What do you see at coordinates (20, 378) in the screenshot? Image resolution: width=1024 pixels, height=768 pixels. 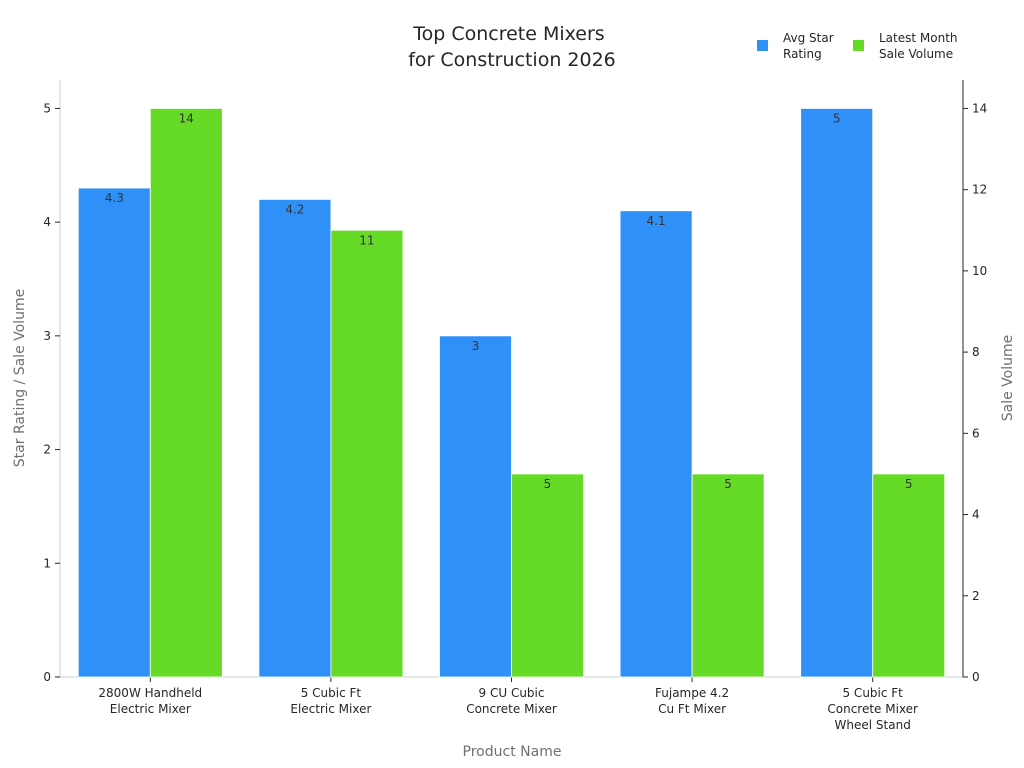 I see `y-axis-left-title: Star Rating / Sale Volume` at bounding box center [20, 378].